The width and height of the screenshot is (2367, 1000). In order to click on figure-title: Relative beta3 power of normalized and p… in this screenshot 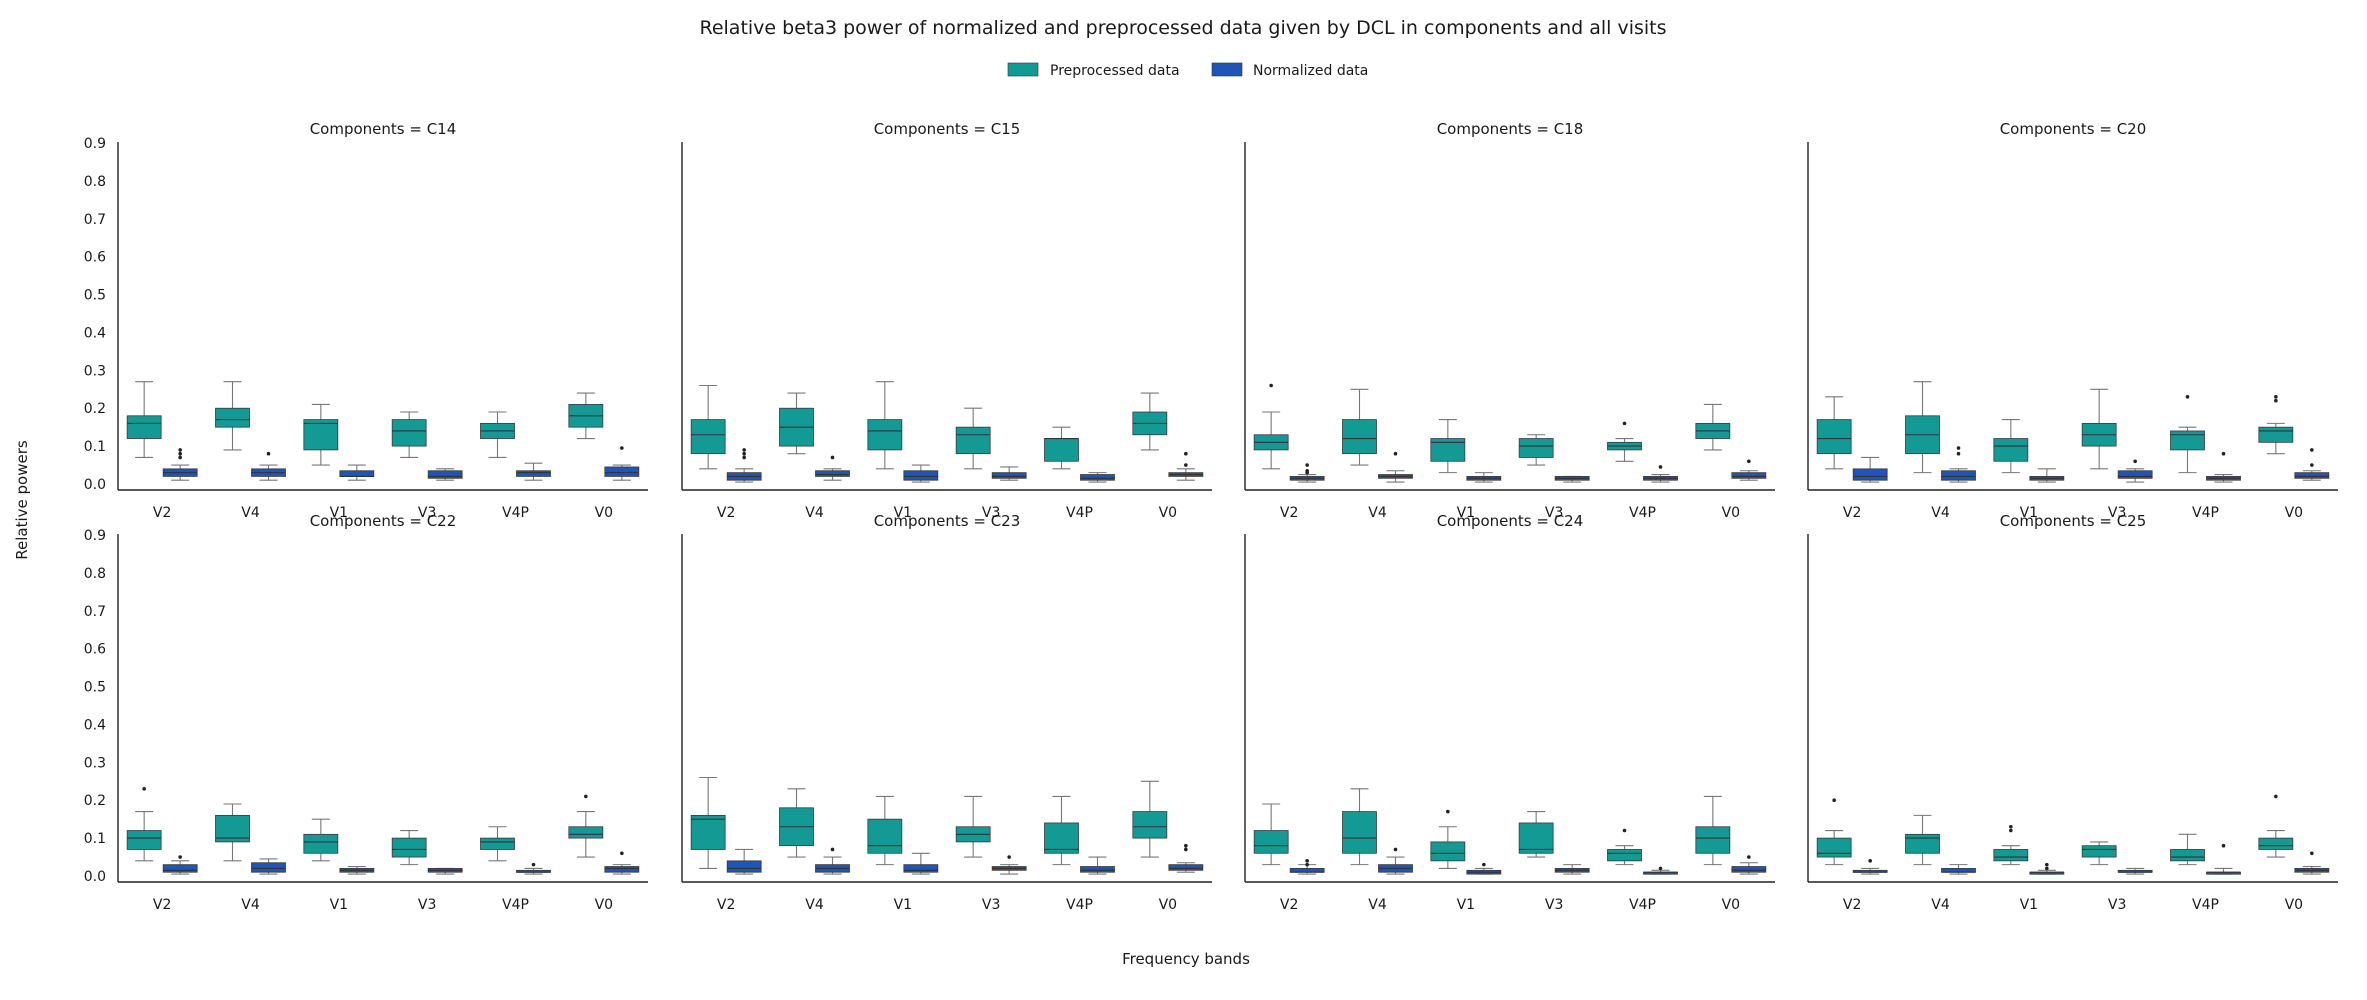, I will do `click(1182, 28)`.